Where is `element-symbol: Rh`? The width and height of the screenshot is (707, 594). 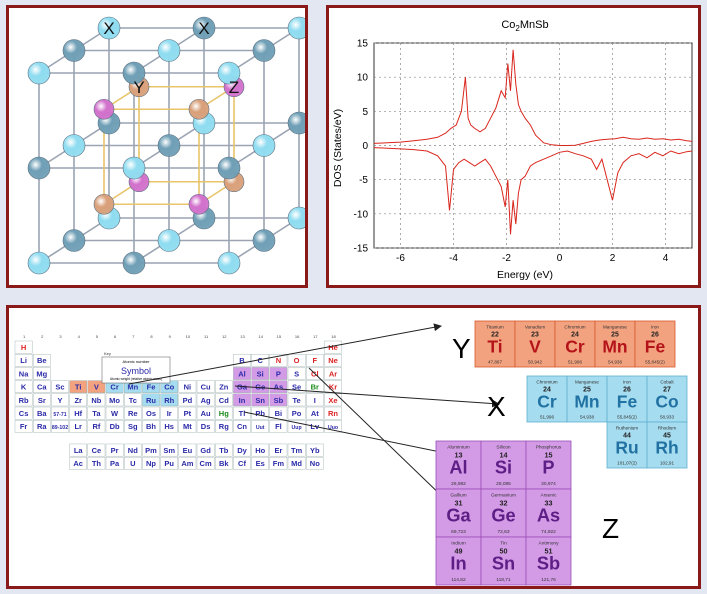
element-symbol: Rh is located at coordinates (666, 447).